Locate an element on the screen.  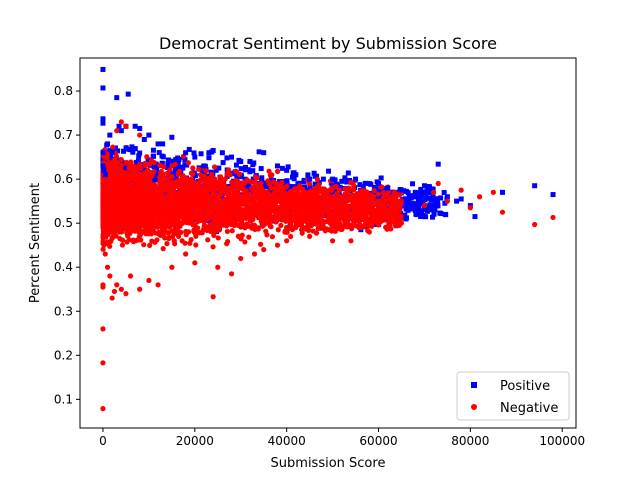
chart-title: Democrat Sentiment by Submission Score is located at coordinates (328, 43).